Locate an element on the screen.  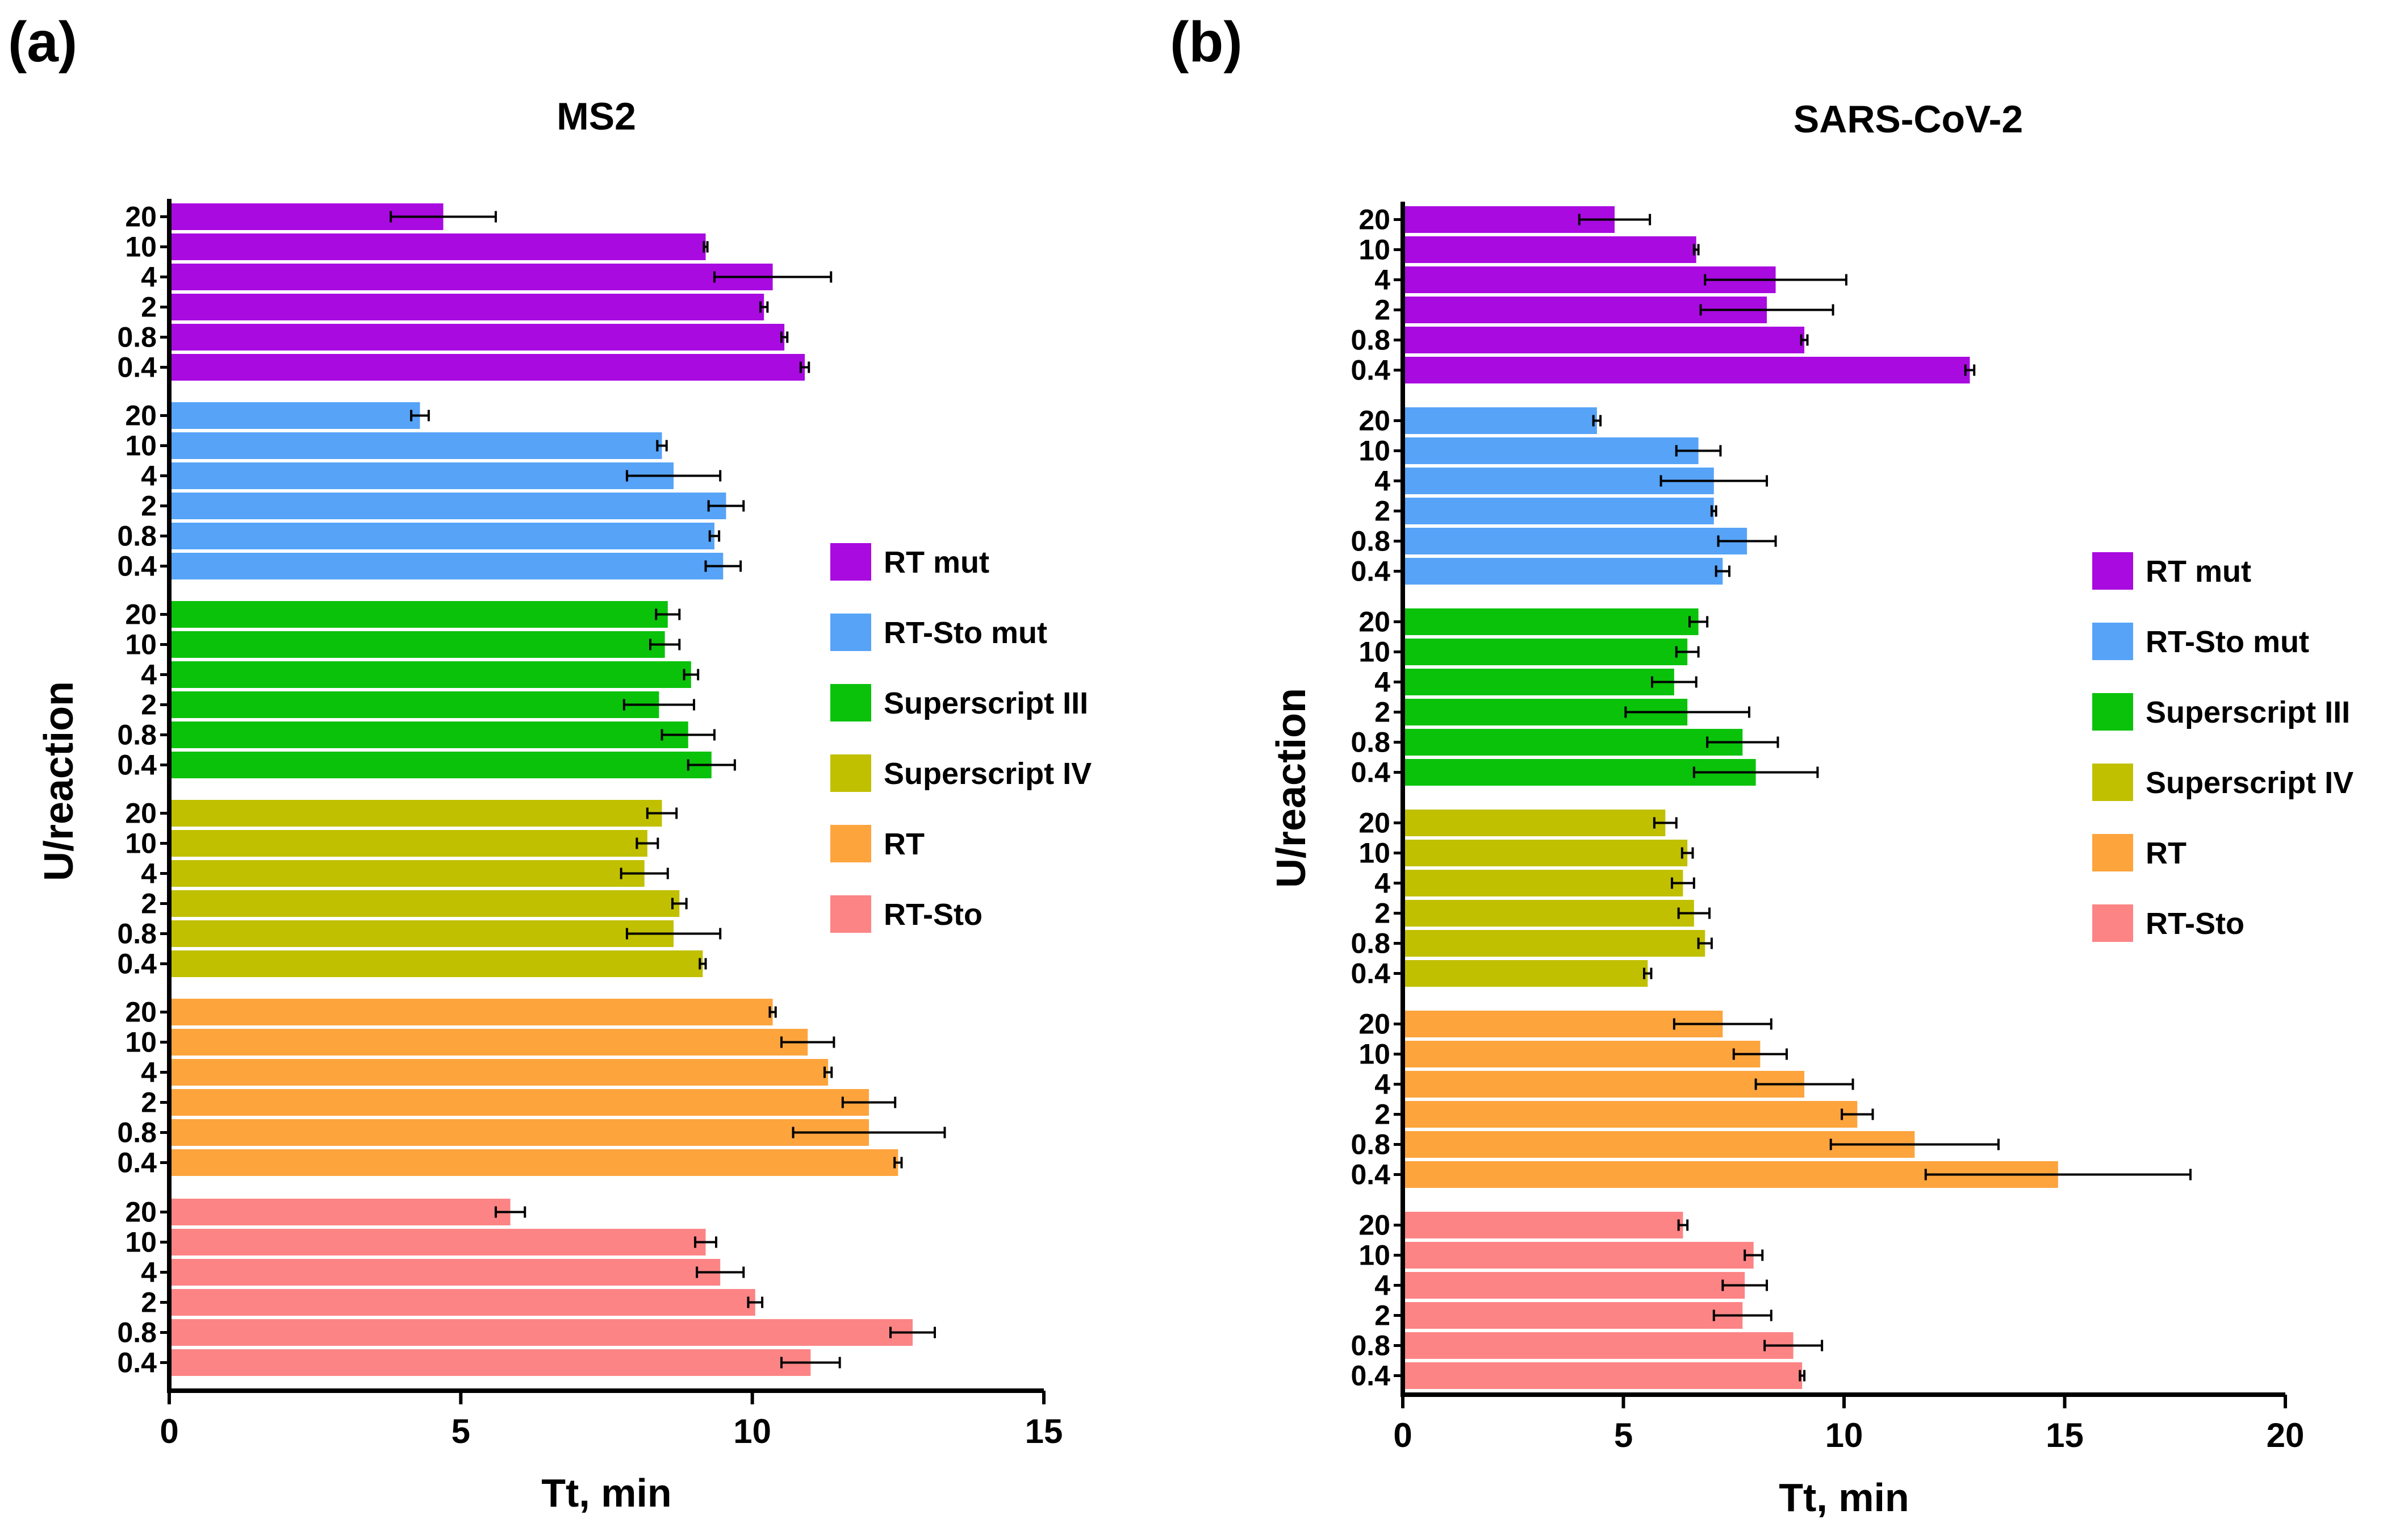
x-tick-label: 5 is located at coordinates (461, 1431).